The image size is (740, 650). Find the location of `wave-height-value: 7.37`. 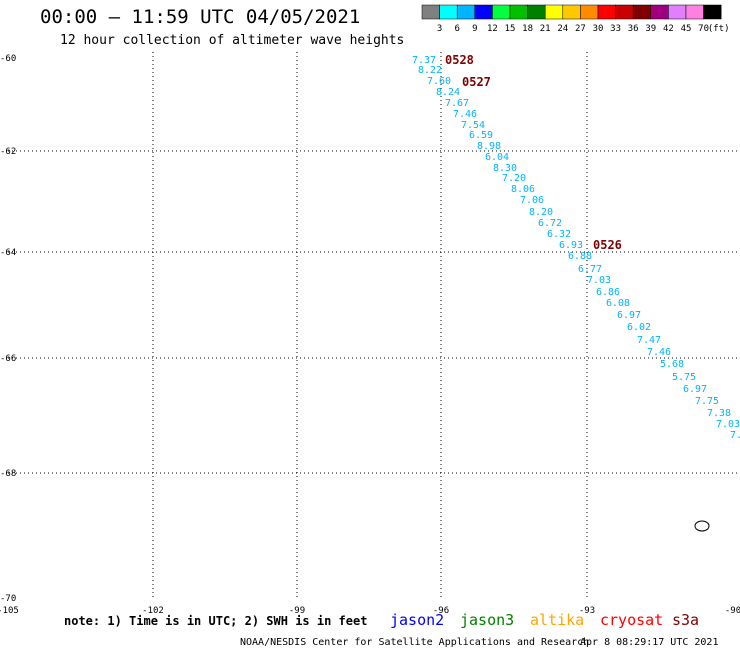

wave-height-value: 7.37 is located at coordinates (424, 60).